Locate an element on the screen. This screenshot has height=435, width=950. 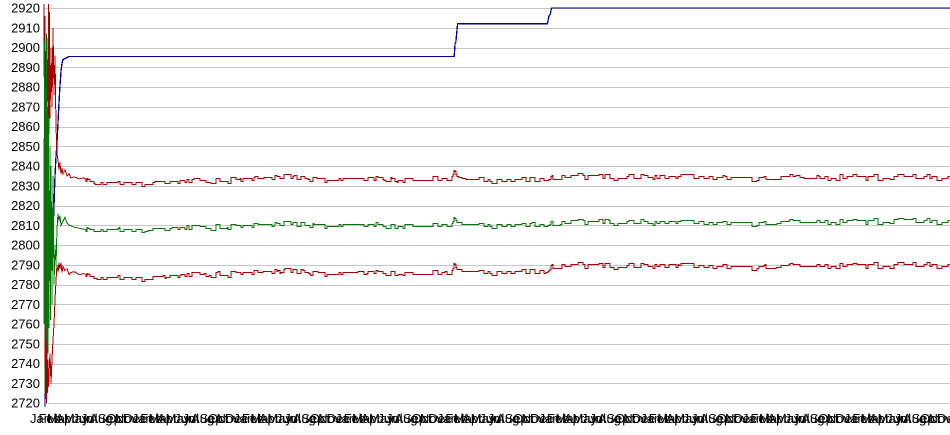
y-axis-label: 2740 is located at coordinates (25, 363).